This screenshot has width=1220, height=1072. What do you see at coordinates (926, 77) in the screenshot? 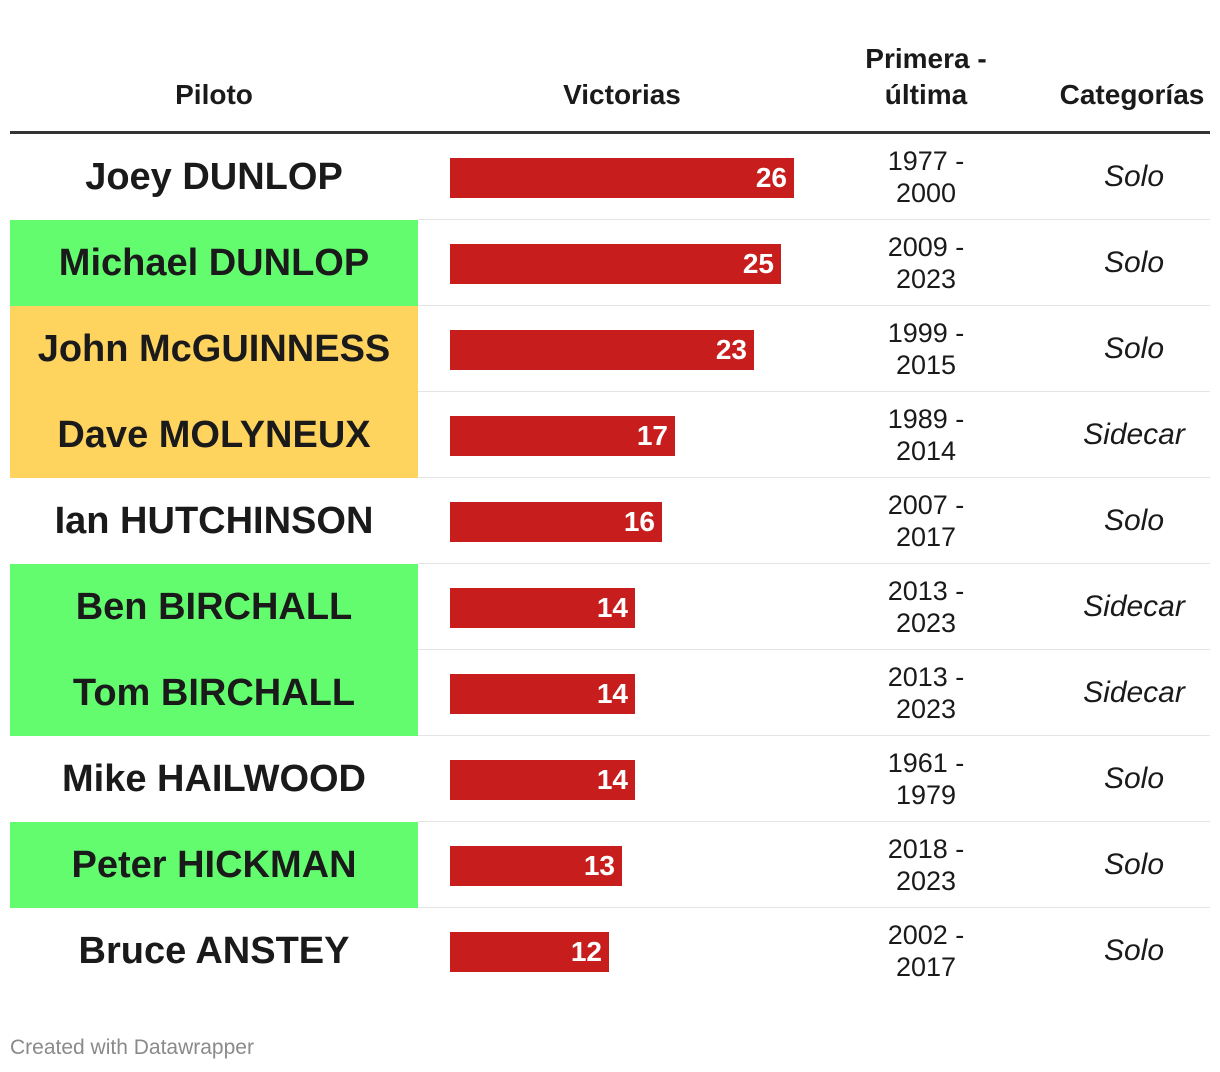
I see `header-years: Primera - última` at bounding box center [926, 77].